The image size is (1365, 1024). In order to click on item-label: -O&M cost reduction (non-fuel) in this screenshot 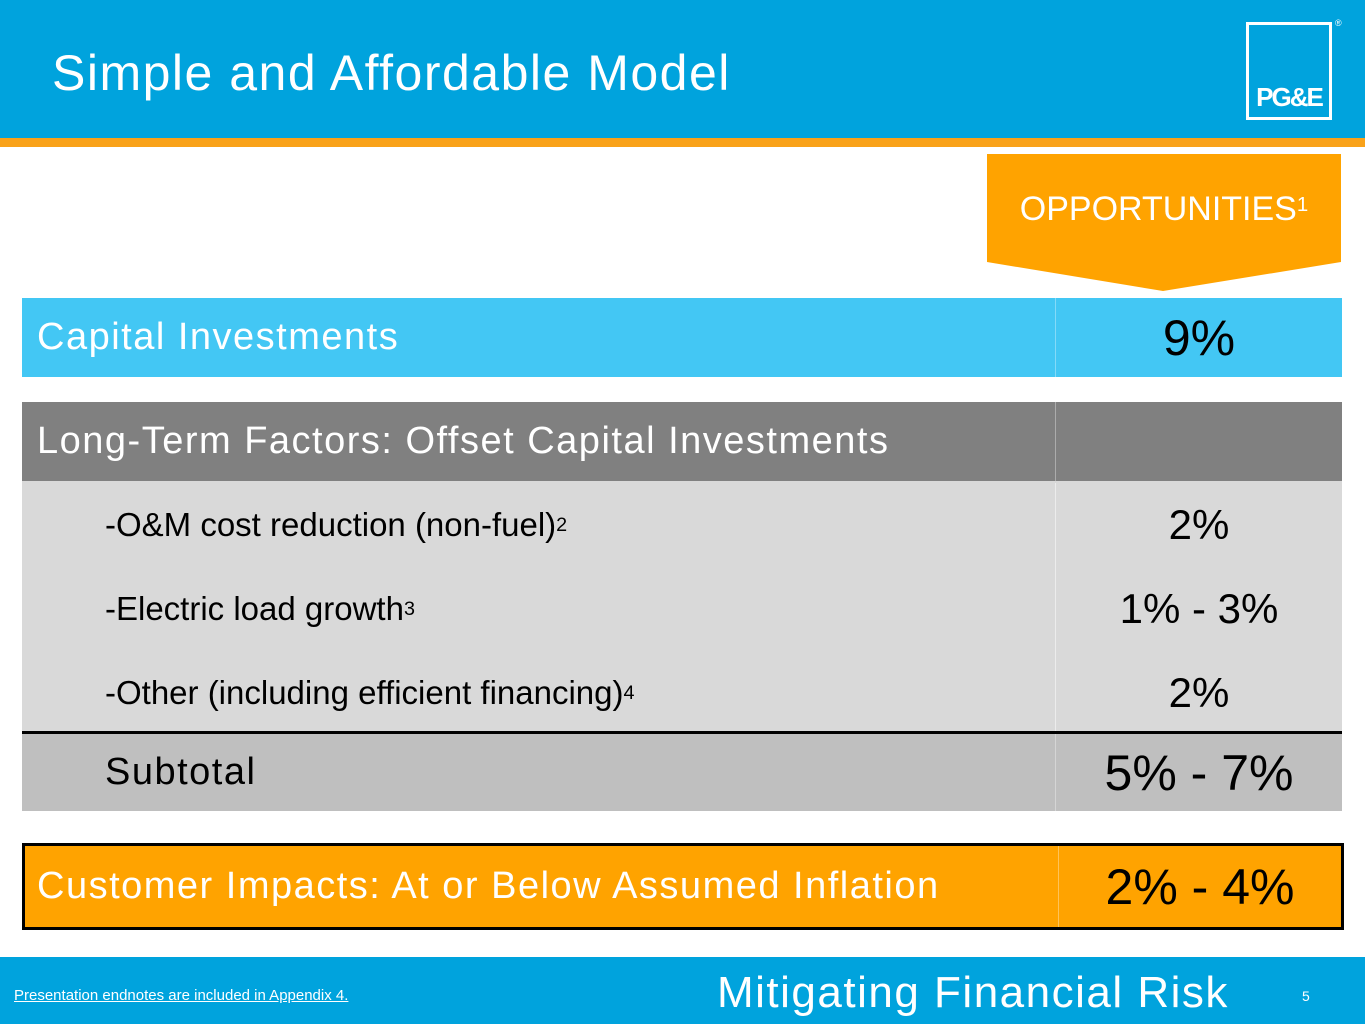, I will do `click(331, 524)`.